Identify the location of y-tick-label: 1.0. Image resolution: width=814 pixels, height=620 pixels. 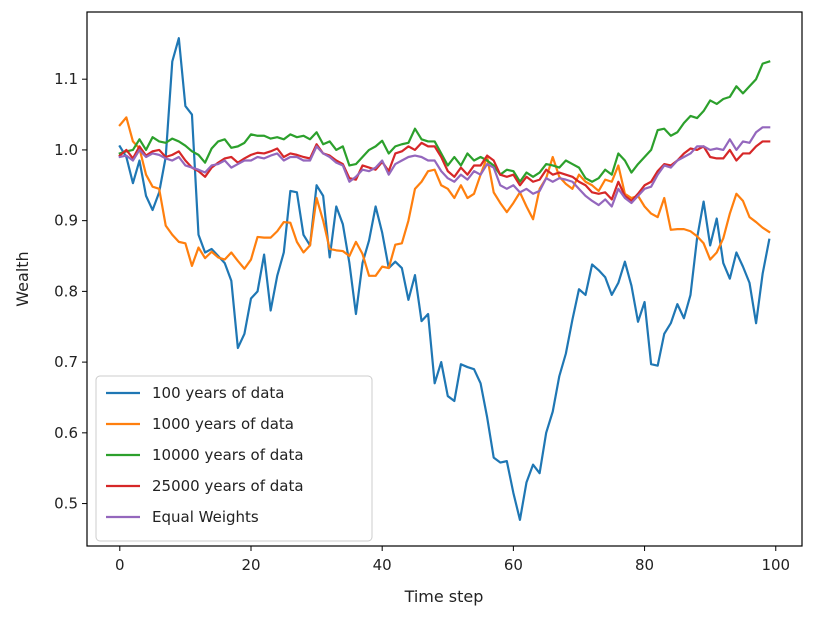
(66, 150).